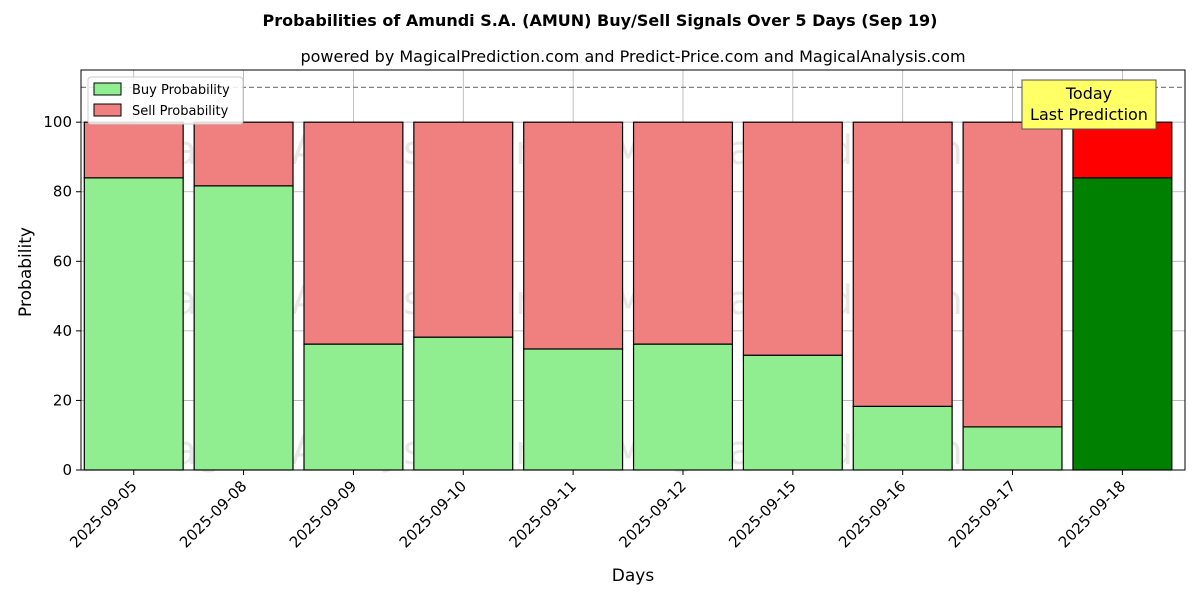  I want to click on x-tick-label: 2025-09-05, so click(103, 514).